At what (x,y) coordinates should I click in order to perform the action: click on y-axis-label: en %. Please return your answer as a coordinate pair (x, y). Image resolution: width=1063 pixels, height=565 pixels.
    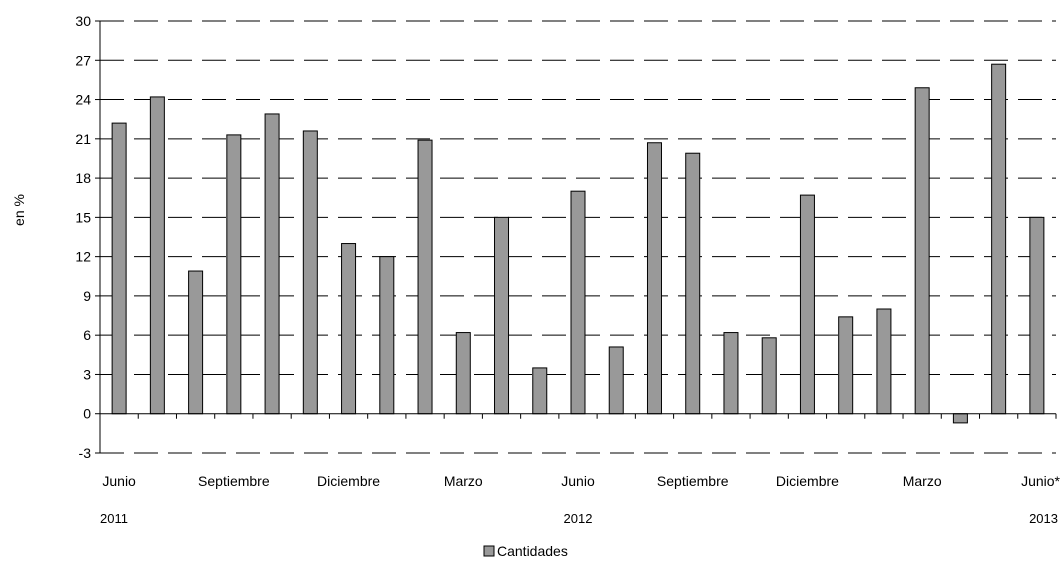
    Looking at the image, I should click on (19, 210).